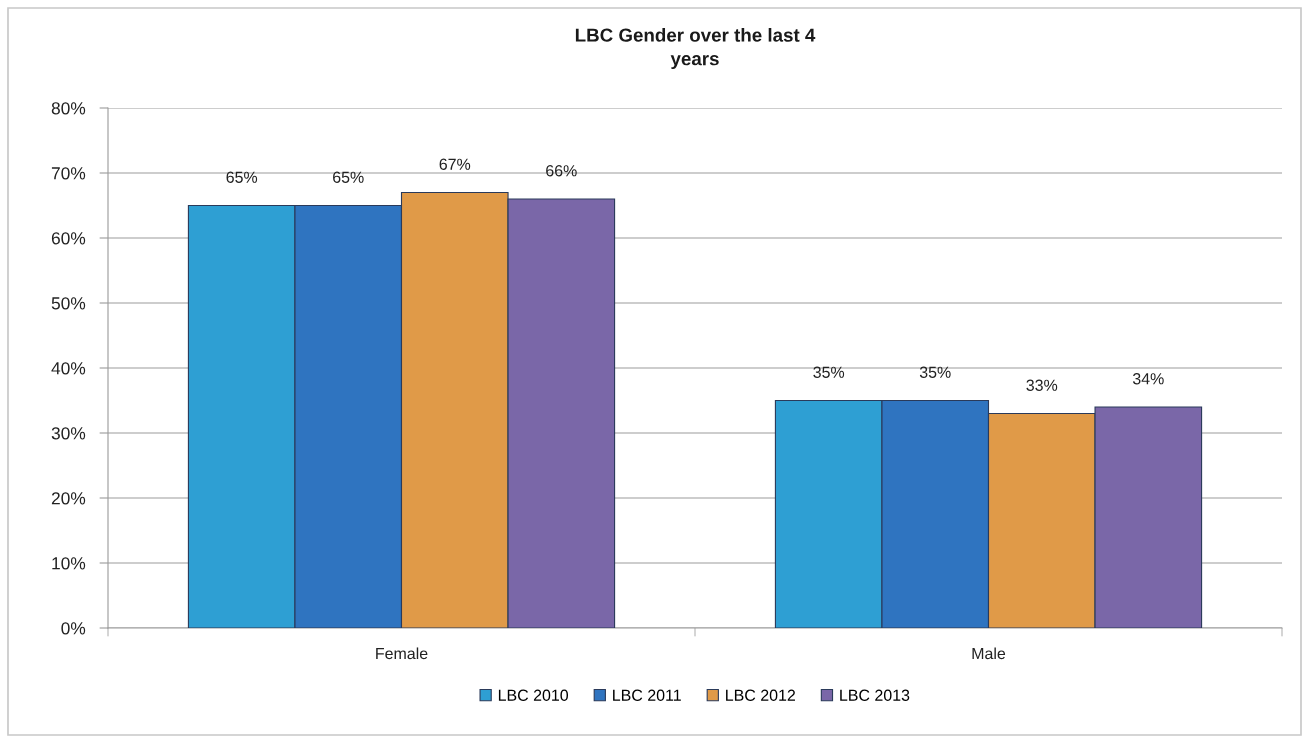 The image size is (1309, 743). Describe the element at coordinates (68, 238) in the screenshot. I see `y-tick-label: 60%` at that location.